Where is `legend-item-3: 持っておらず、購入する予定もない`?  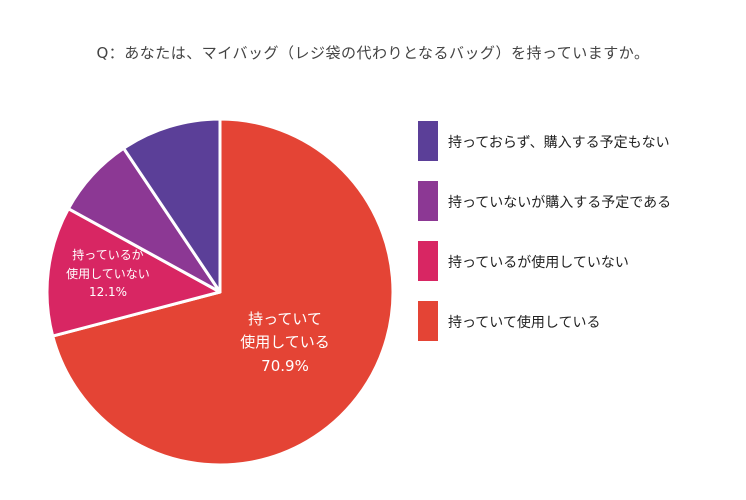
legend-item-3: 持っておらず、購入する予定もない is located at coordinates (573, 141).